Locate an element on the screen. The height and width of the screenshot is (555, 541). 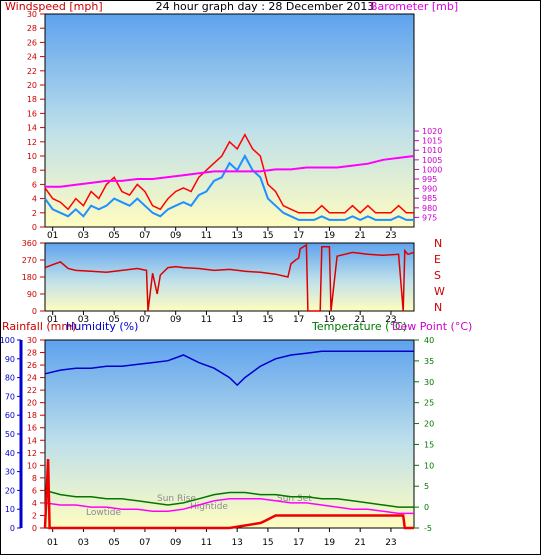
wind-x-tick-label: 09 is located at coordinates (176, 236).